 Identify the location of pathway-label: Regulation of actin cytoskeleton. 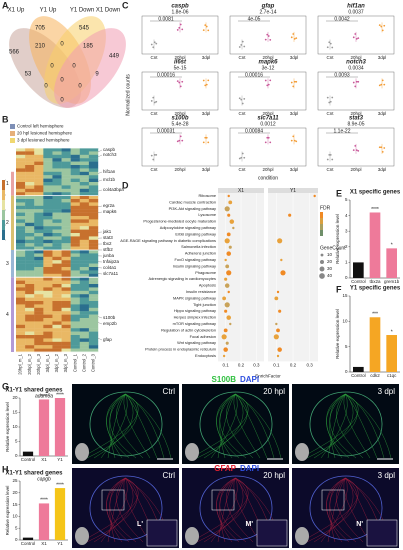
(188, 329).